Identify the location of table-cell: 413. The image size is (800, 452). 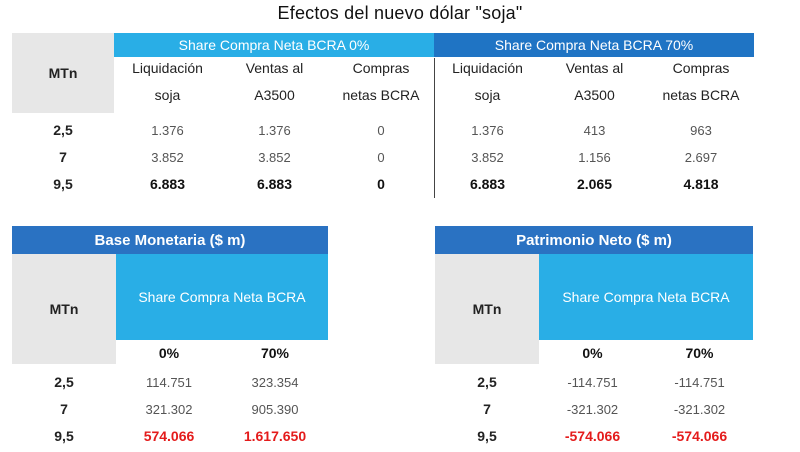
(594, 130).